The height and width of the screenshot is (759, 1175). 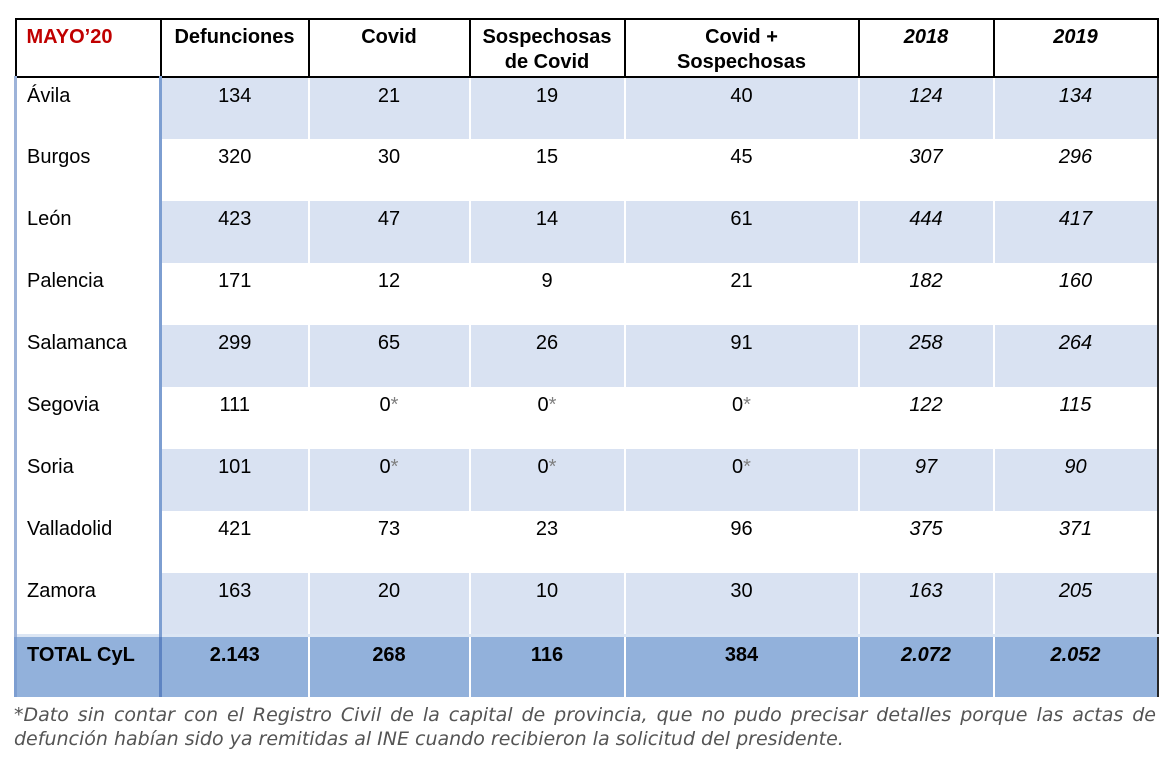 I want to click on value-cell: 160, so click(x=1075, y=294).